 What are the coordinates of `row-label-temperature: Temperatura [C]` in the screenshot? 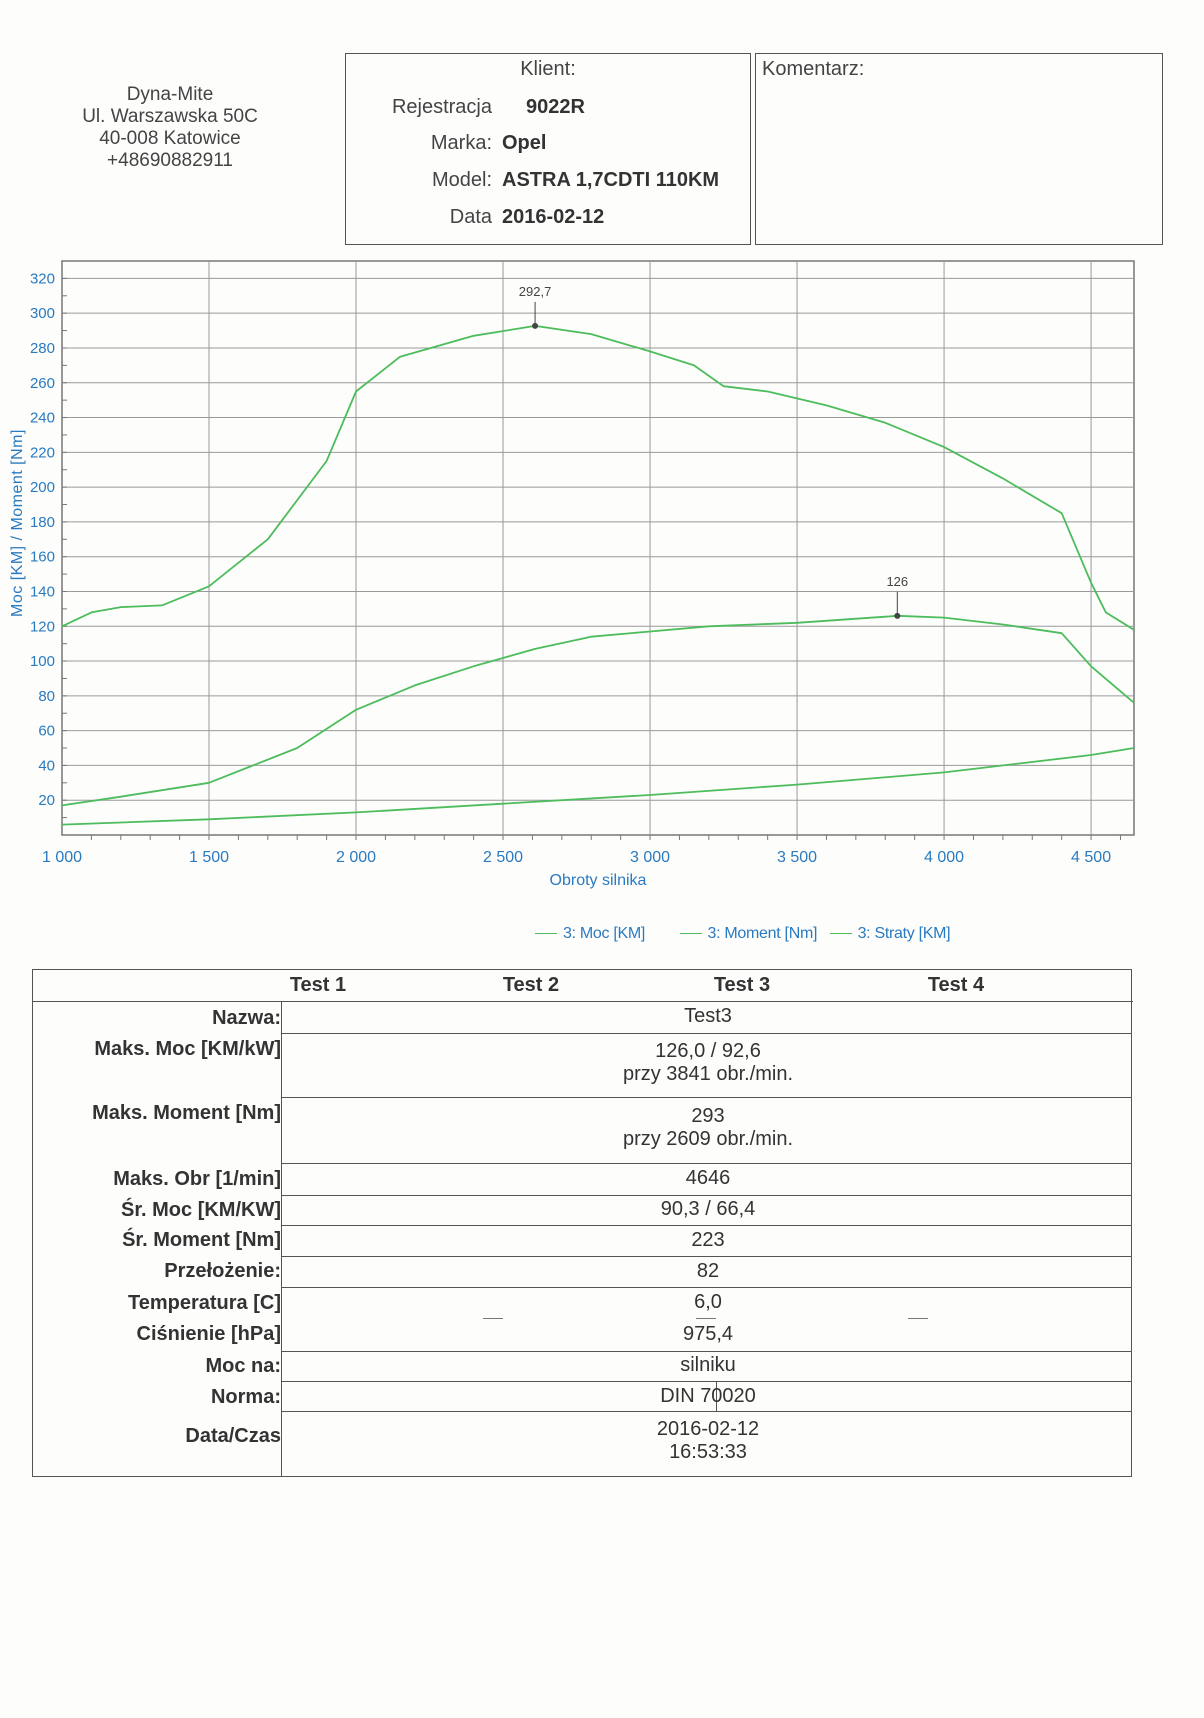 It's located at (204, 1303).